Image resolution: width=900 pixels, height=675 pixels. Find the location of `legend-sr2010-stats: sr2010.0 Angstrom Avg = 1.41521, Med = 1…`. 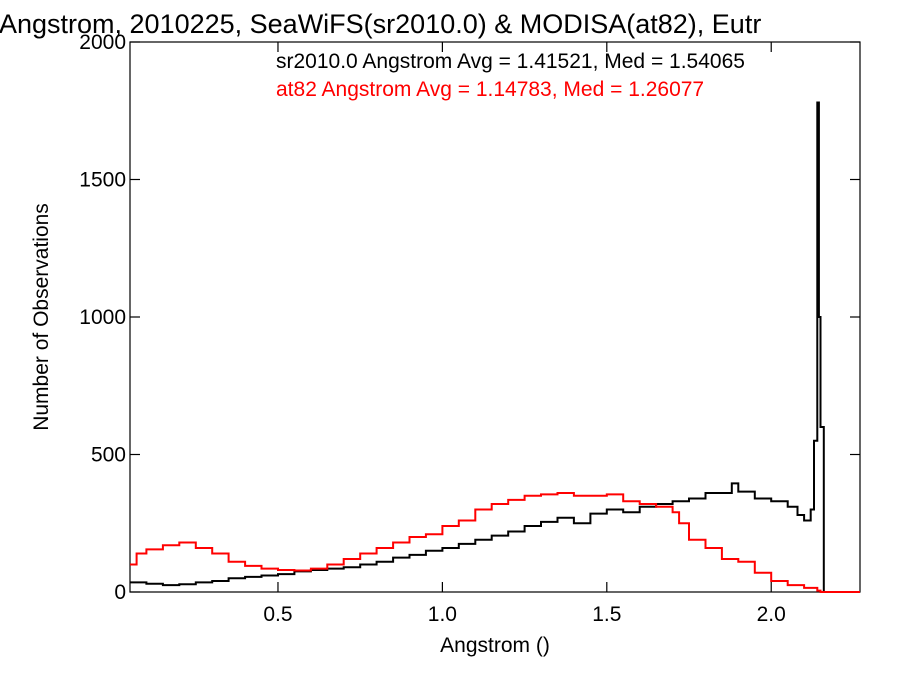

legend-sr2010-stats: sr2010.0 Angstrom Avg = 1.41521, Med = 1… is located at coordinates (510, 61).